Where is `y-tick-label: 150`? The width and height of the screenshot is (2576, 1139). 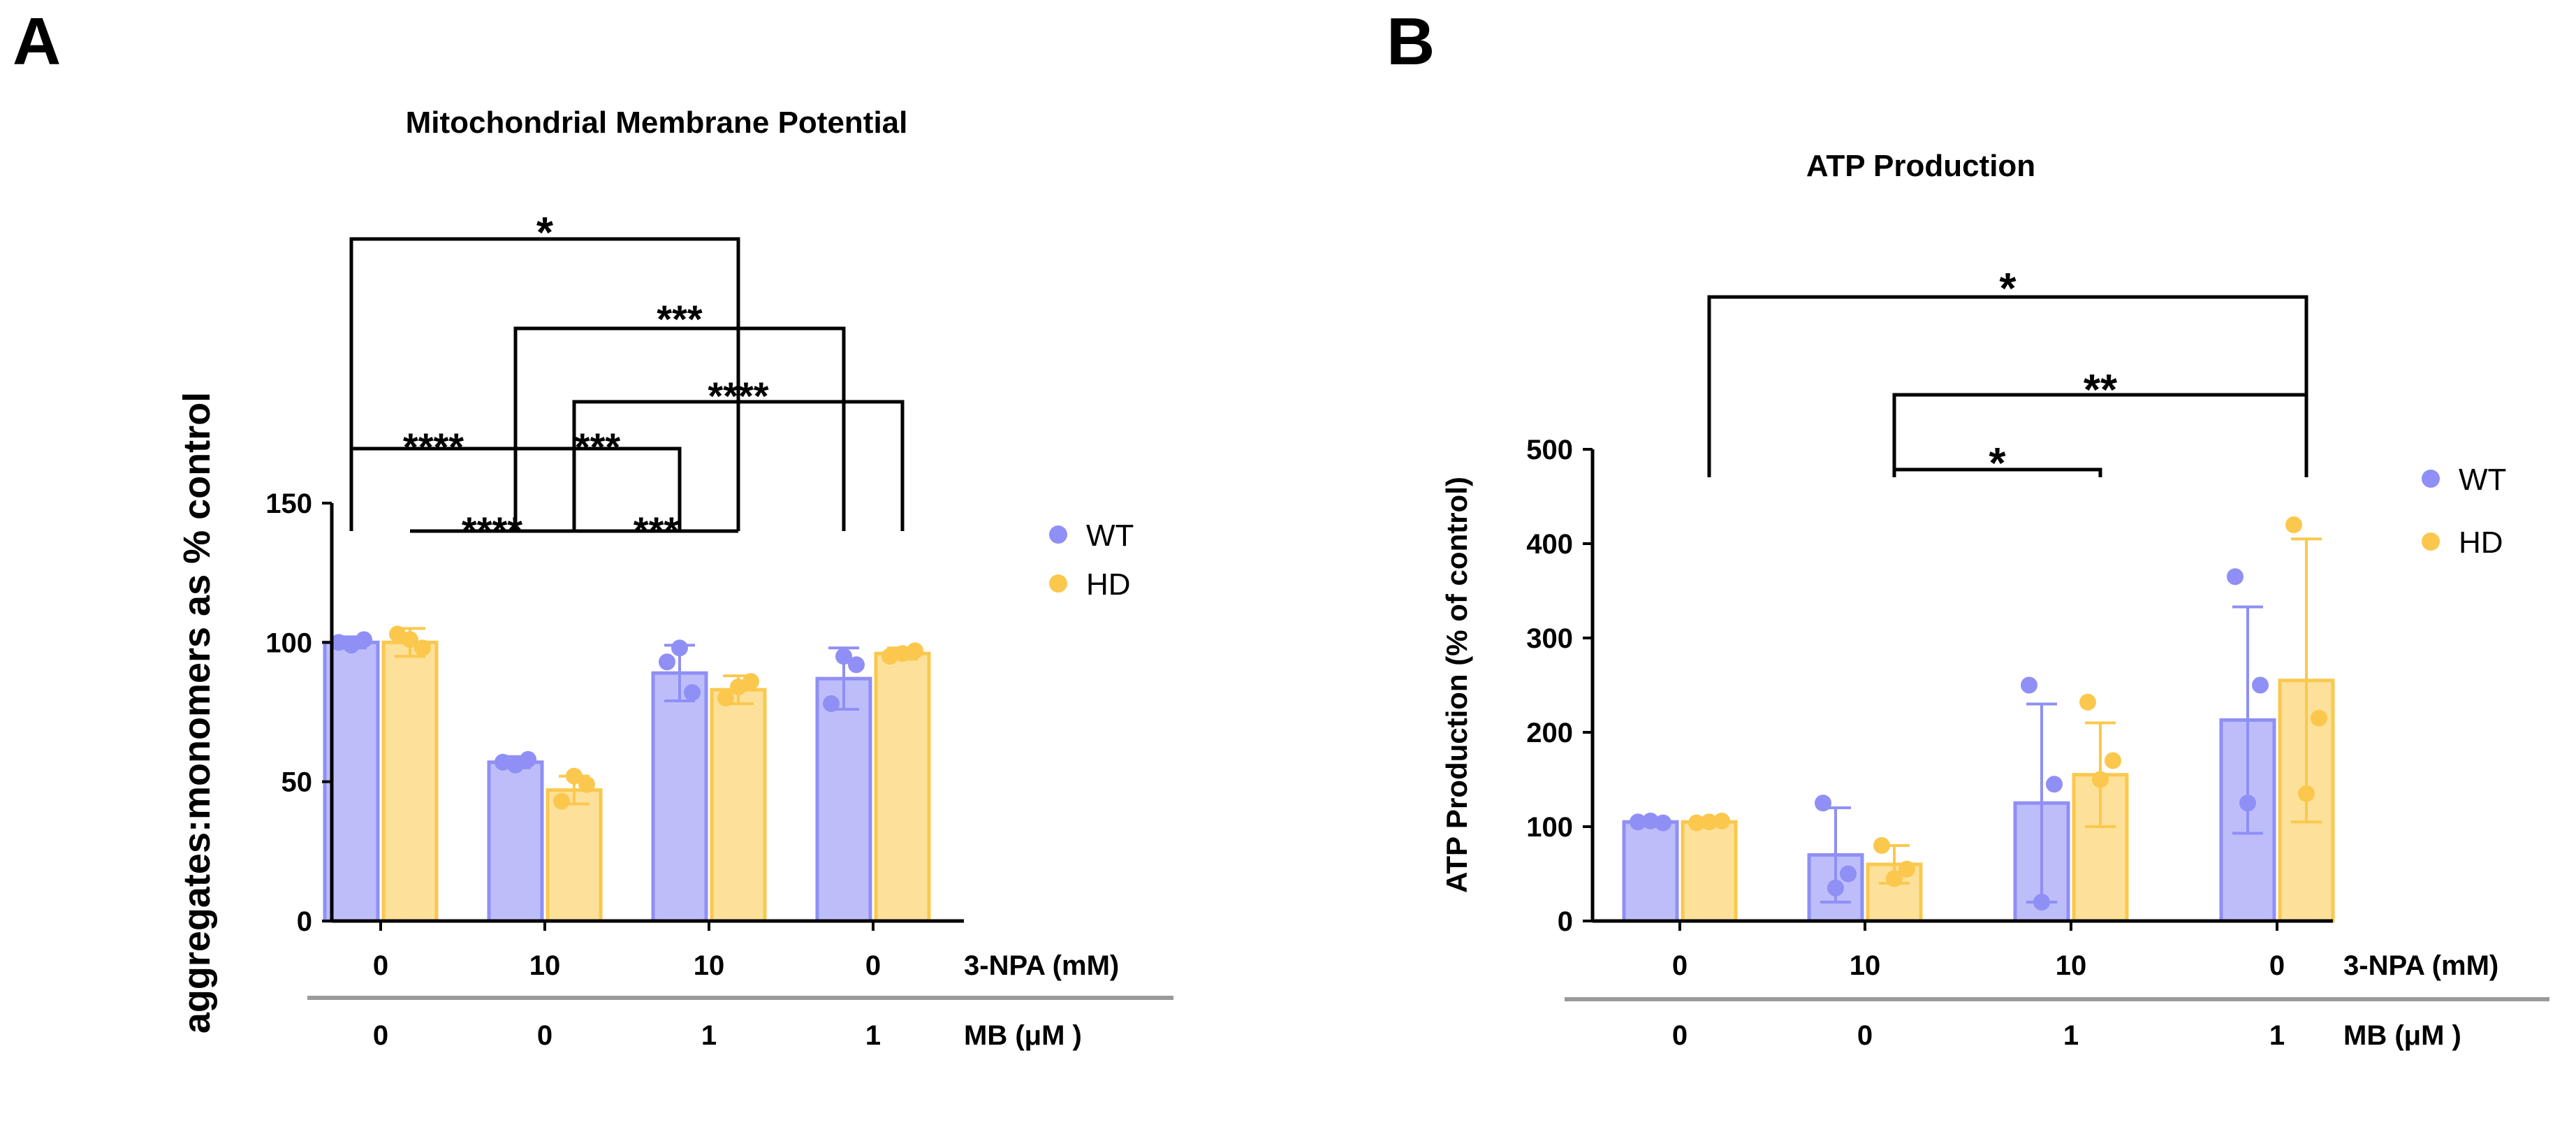
y-tick-label: 150 is located at coordinates (288, 503).